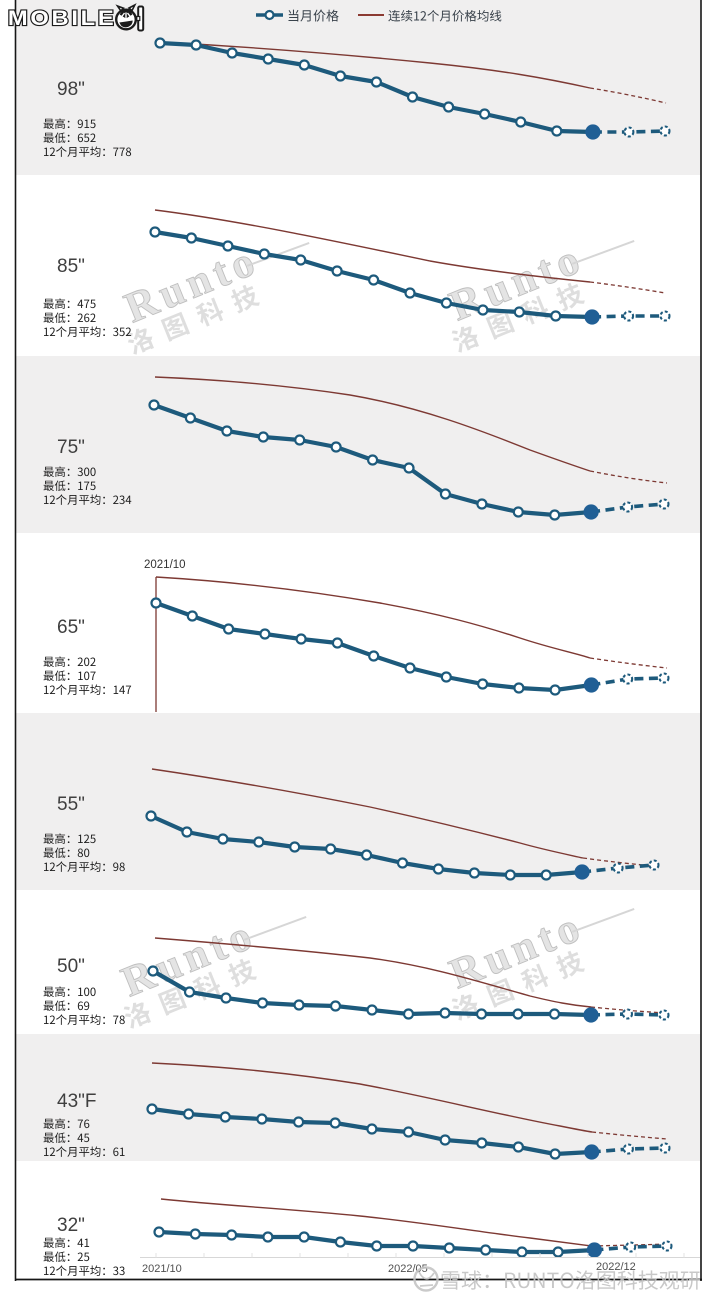 The height and width of the screenshot is (1305, 720). What do you see at coordinates (71, 804) in the screenshot?
I see `svg-text: 55"` at bounding box center [71, 804].